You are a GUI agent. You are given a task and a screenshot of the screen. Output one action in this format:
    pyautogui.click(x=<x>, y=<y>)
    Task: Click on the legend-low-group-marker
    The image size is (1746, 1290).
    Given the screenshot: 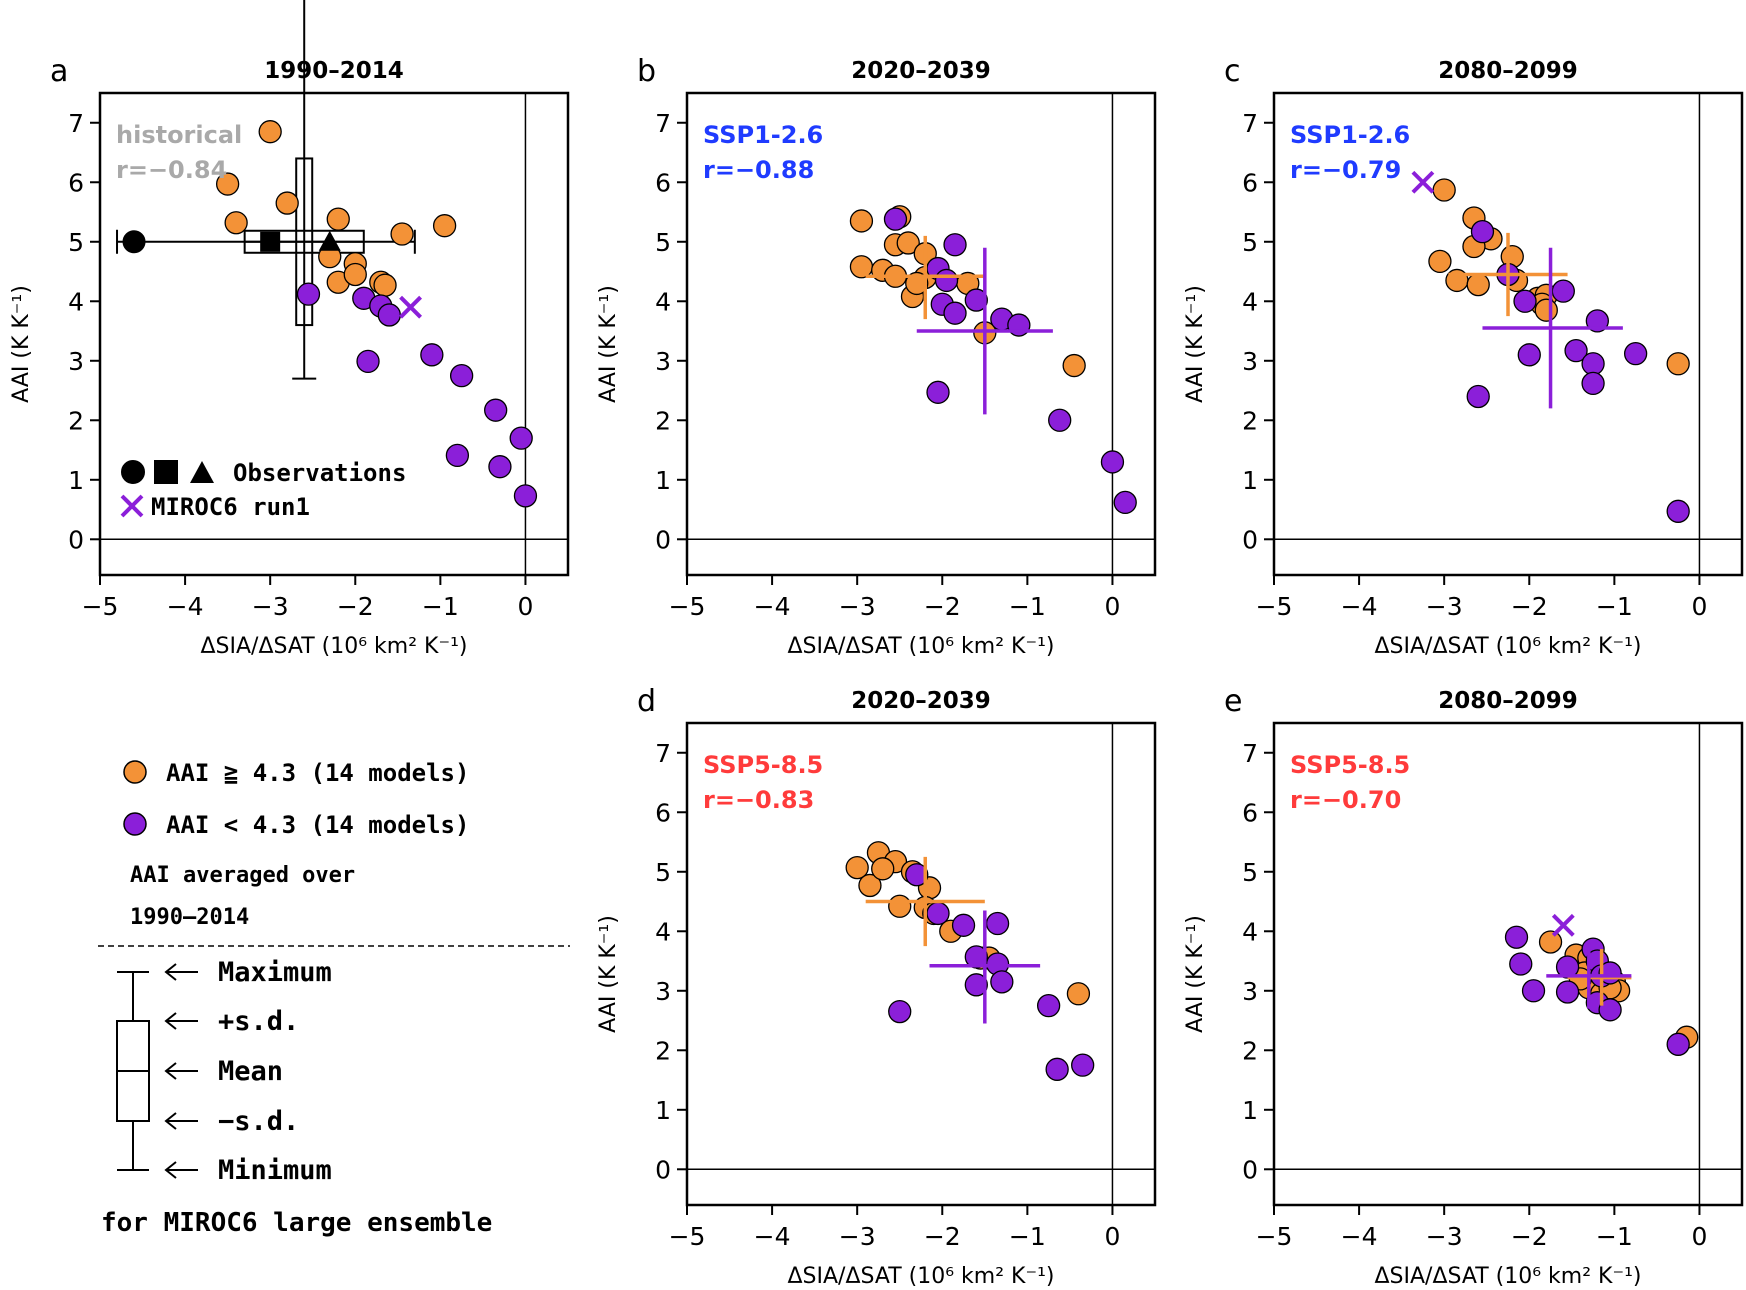 What is the action you would take?
    pyautogui.click(x=135, y=824)
    